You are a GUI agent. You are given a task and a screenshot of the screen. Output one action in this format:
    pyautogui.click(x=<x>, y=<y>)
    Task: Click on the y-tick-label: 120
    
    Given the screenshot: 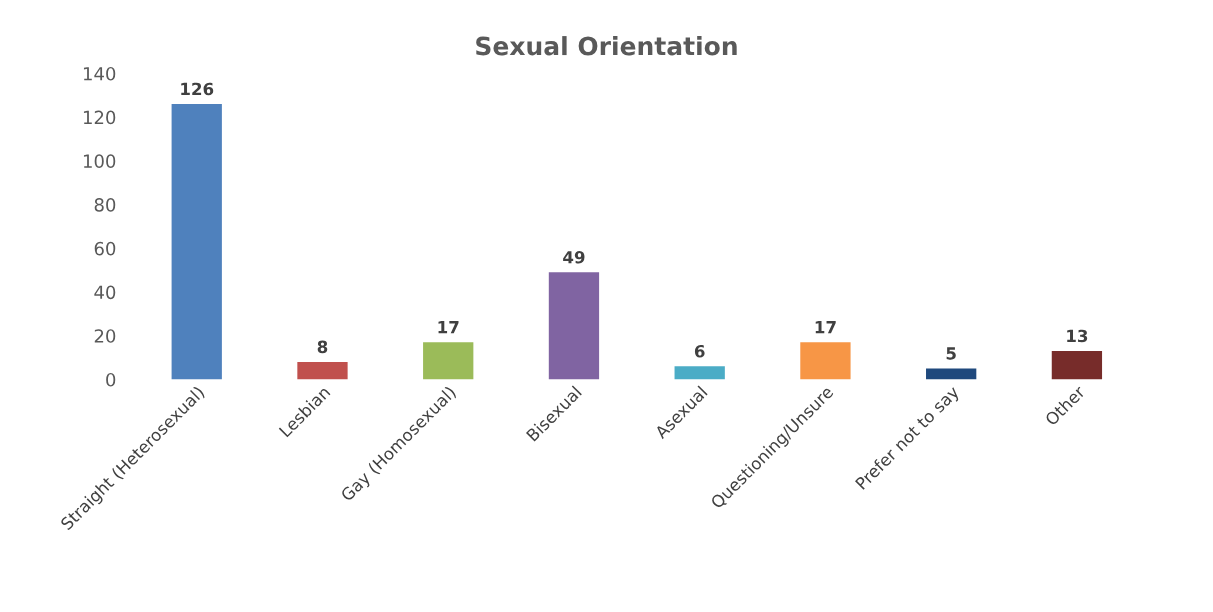 What is the action you would take?
    pyautogui.click(x=99, y=117)
    